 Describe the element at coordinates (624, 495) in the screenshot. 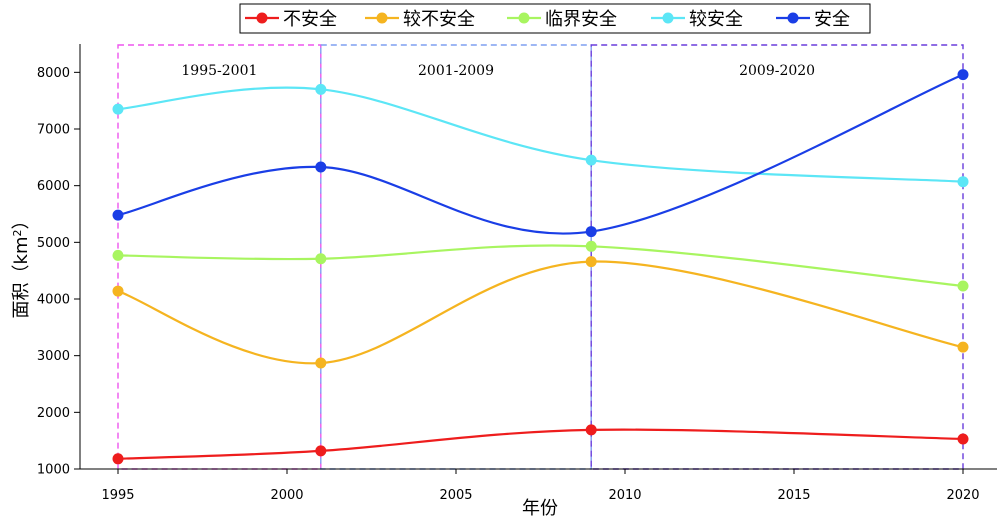

I see `x-tick-label: 2010` at that location.